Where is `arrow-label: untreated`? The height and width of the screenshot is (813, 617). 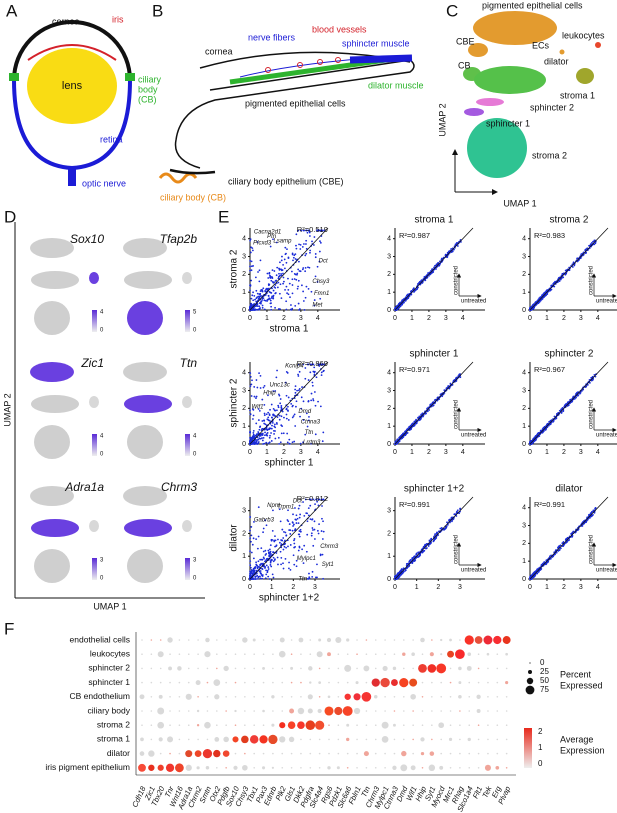
arrow-label: untreated is located at coordinates (473, 302).